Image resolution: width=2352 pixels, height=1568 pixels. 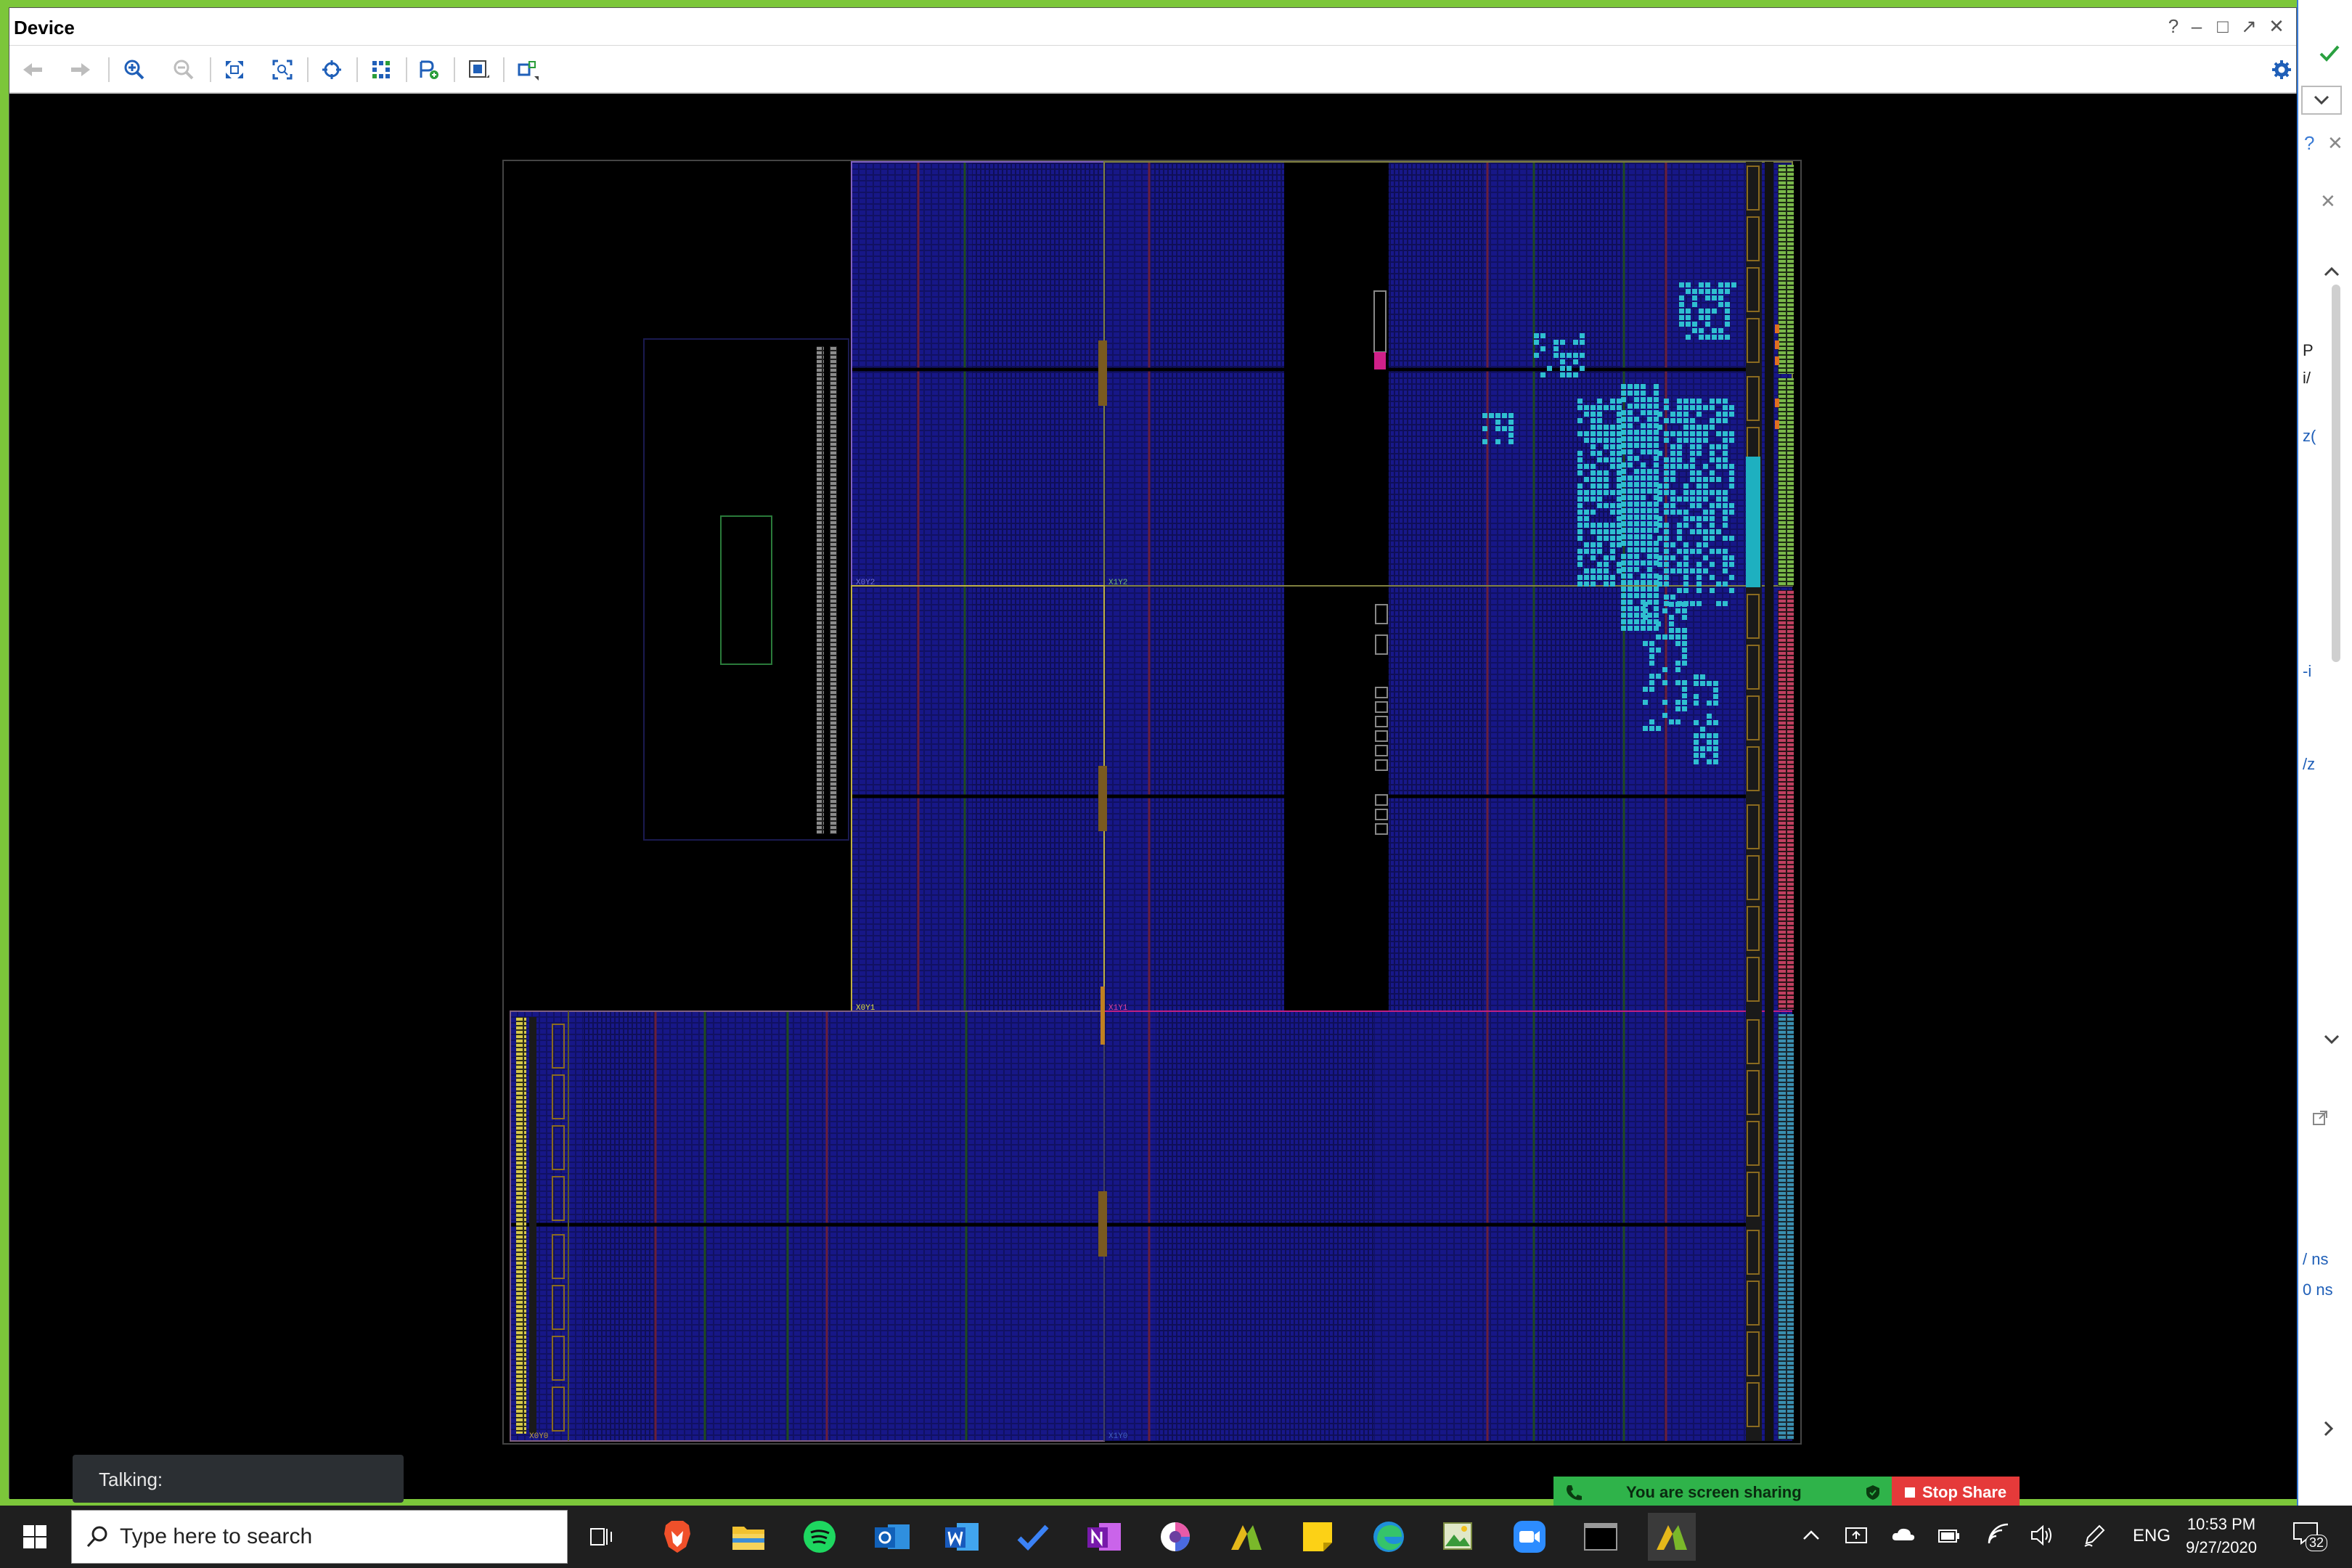 I want to click on drag-select-button, so click(x=528, y=69).